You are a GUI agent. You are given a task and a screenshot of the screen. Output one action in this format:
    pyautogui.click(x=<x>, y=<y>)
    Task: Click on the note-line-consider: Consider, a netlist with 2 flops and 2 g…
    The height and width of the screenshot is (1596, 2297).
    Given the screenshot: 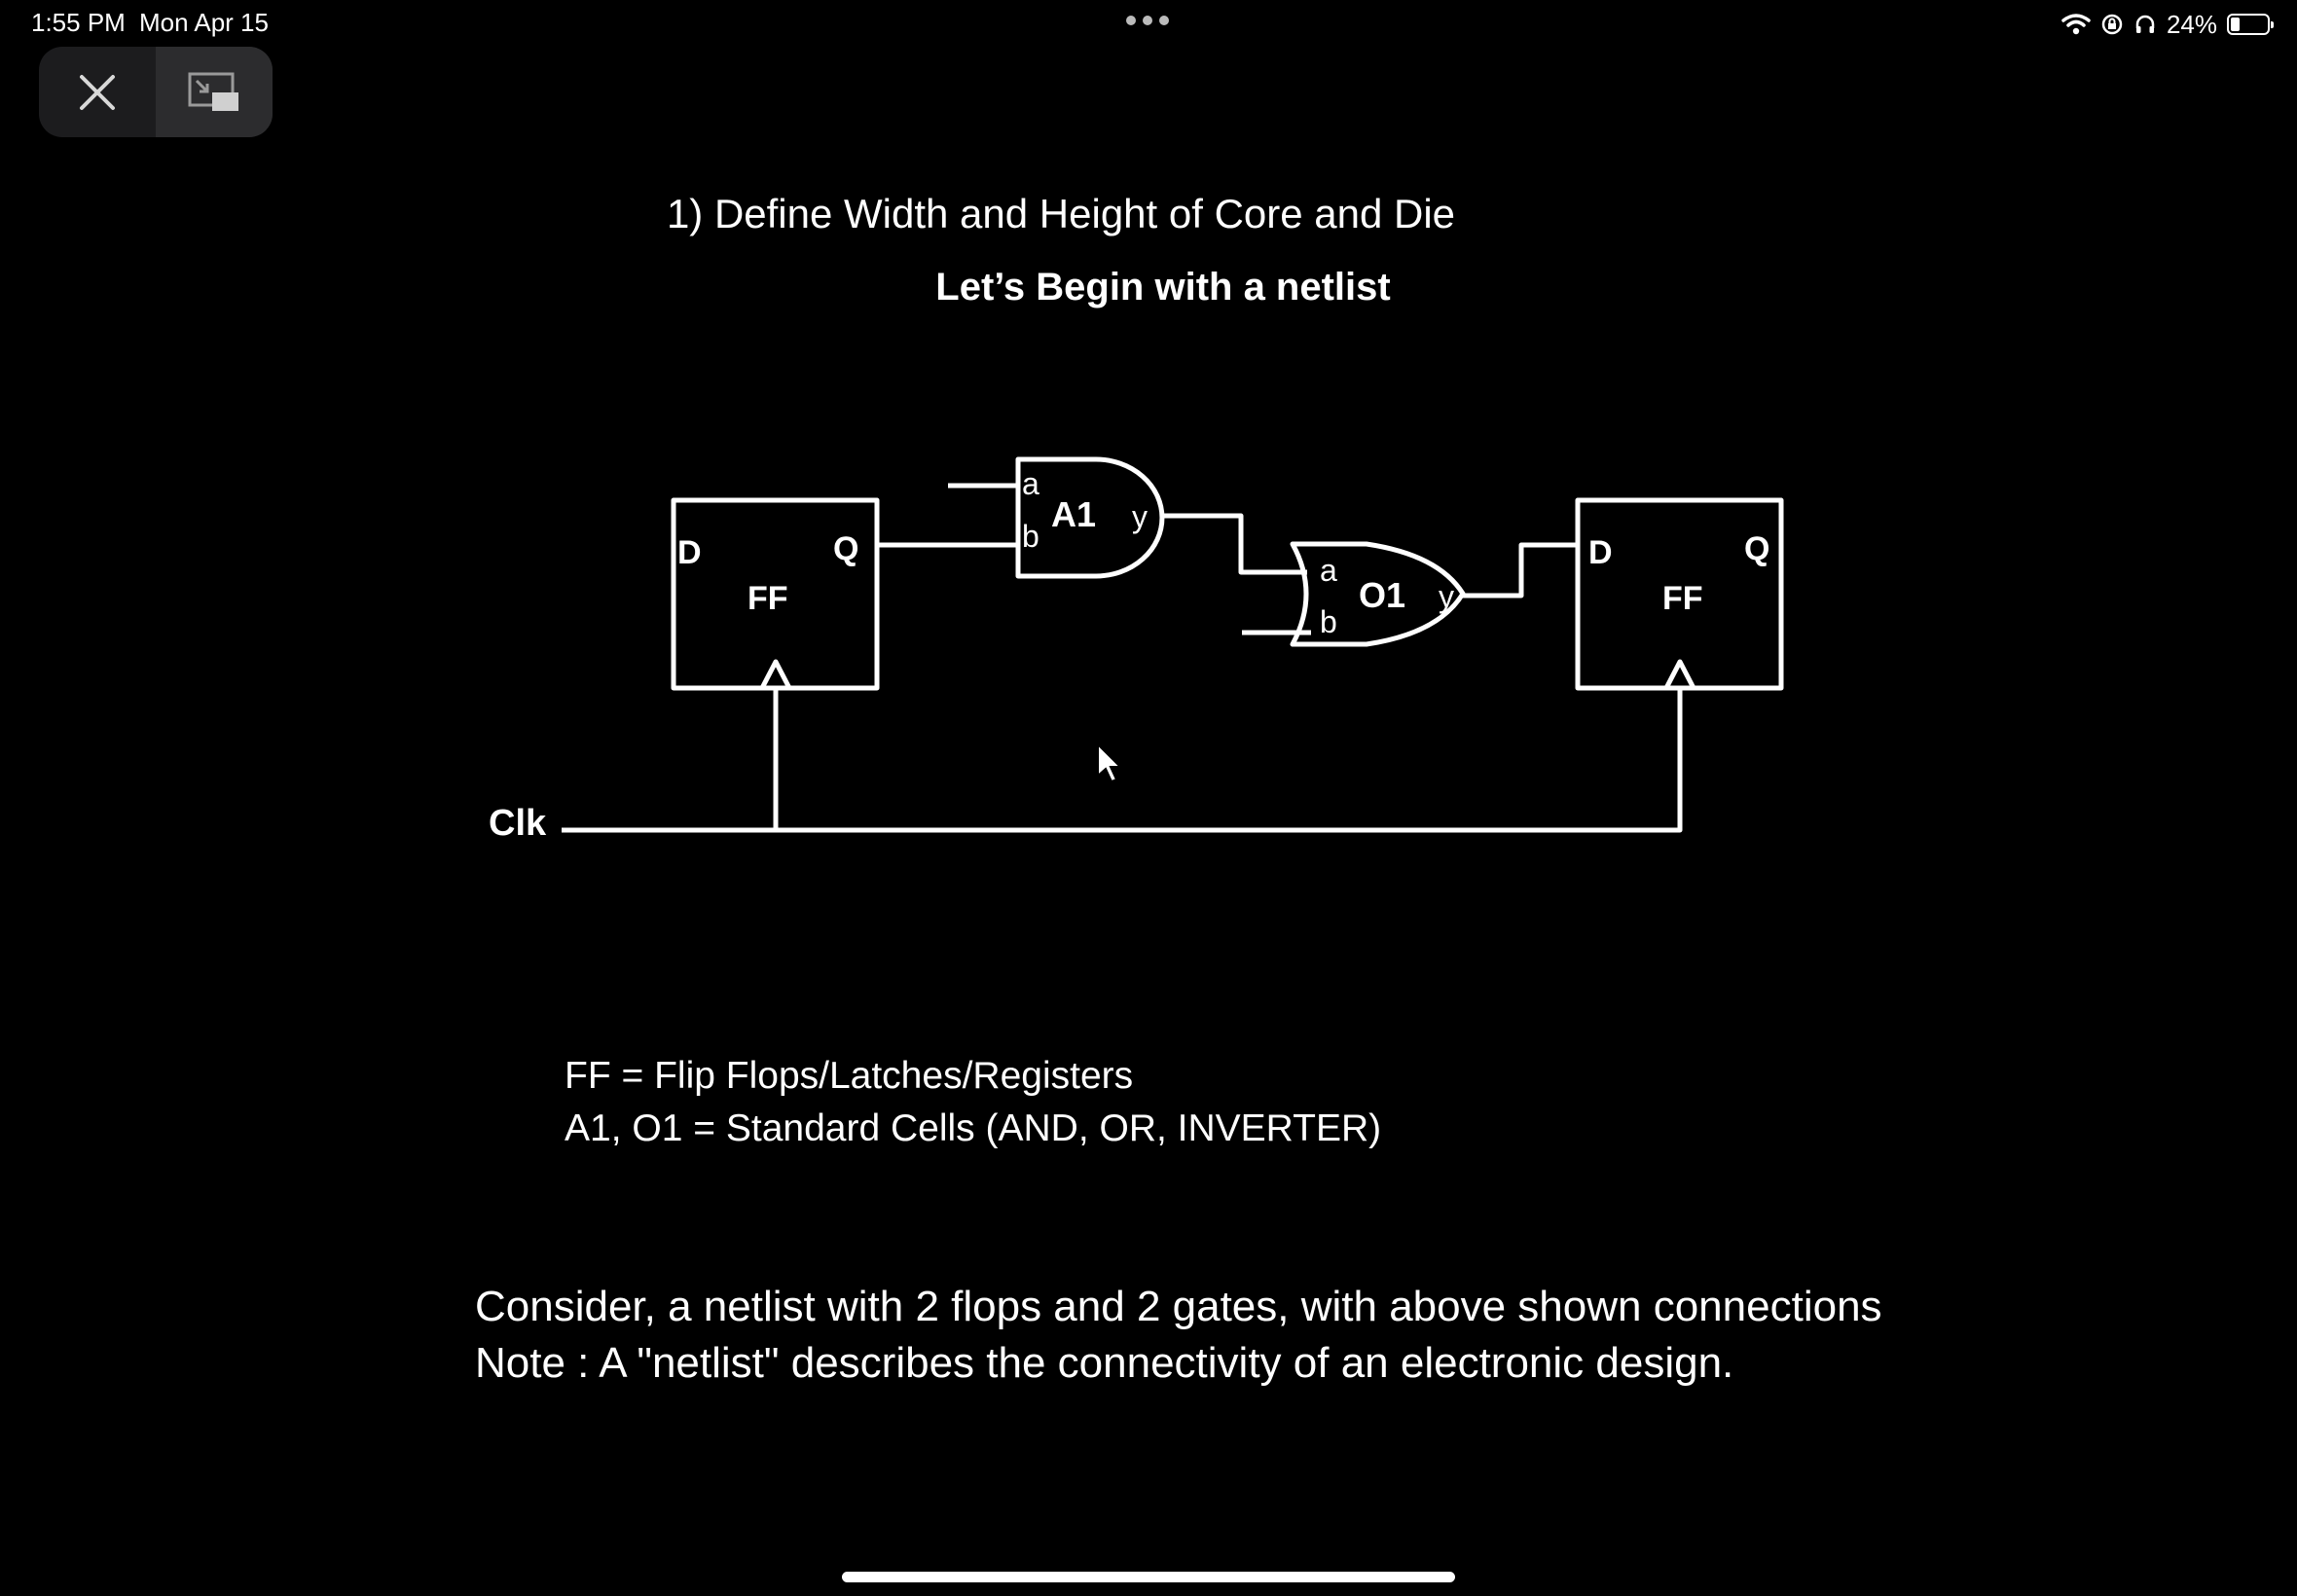 What is the action you would take?
    pyautogui.click(x=1178, y=1307)
    